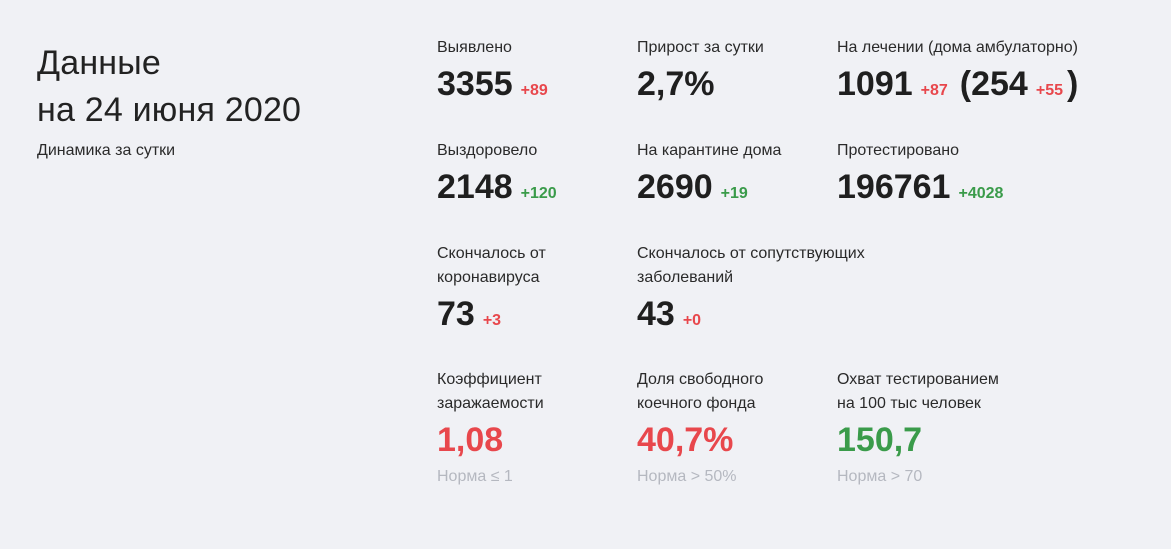 This screenshot has width=1171, height=549. What do you see at coordinates (875, 84) in the screenshot?
I see `stat-value: 1091` at bounding box center [875, 84].